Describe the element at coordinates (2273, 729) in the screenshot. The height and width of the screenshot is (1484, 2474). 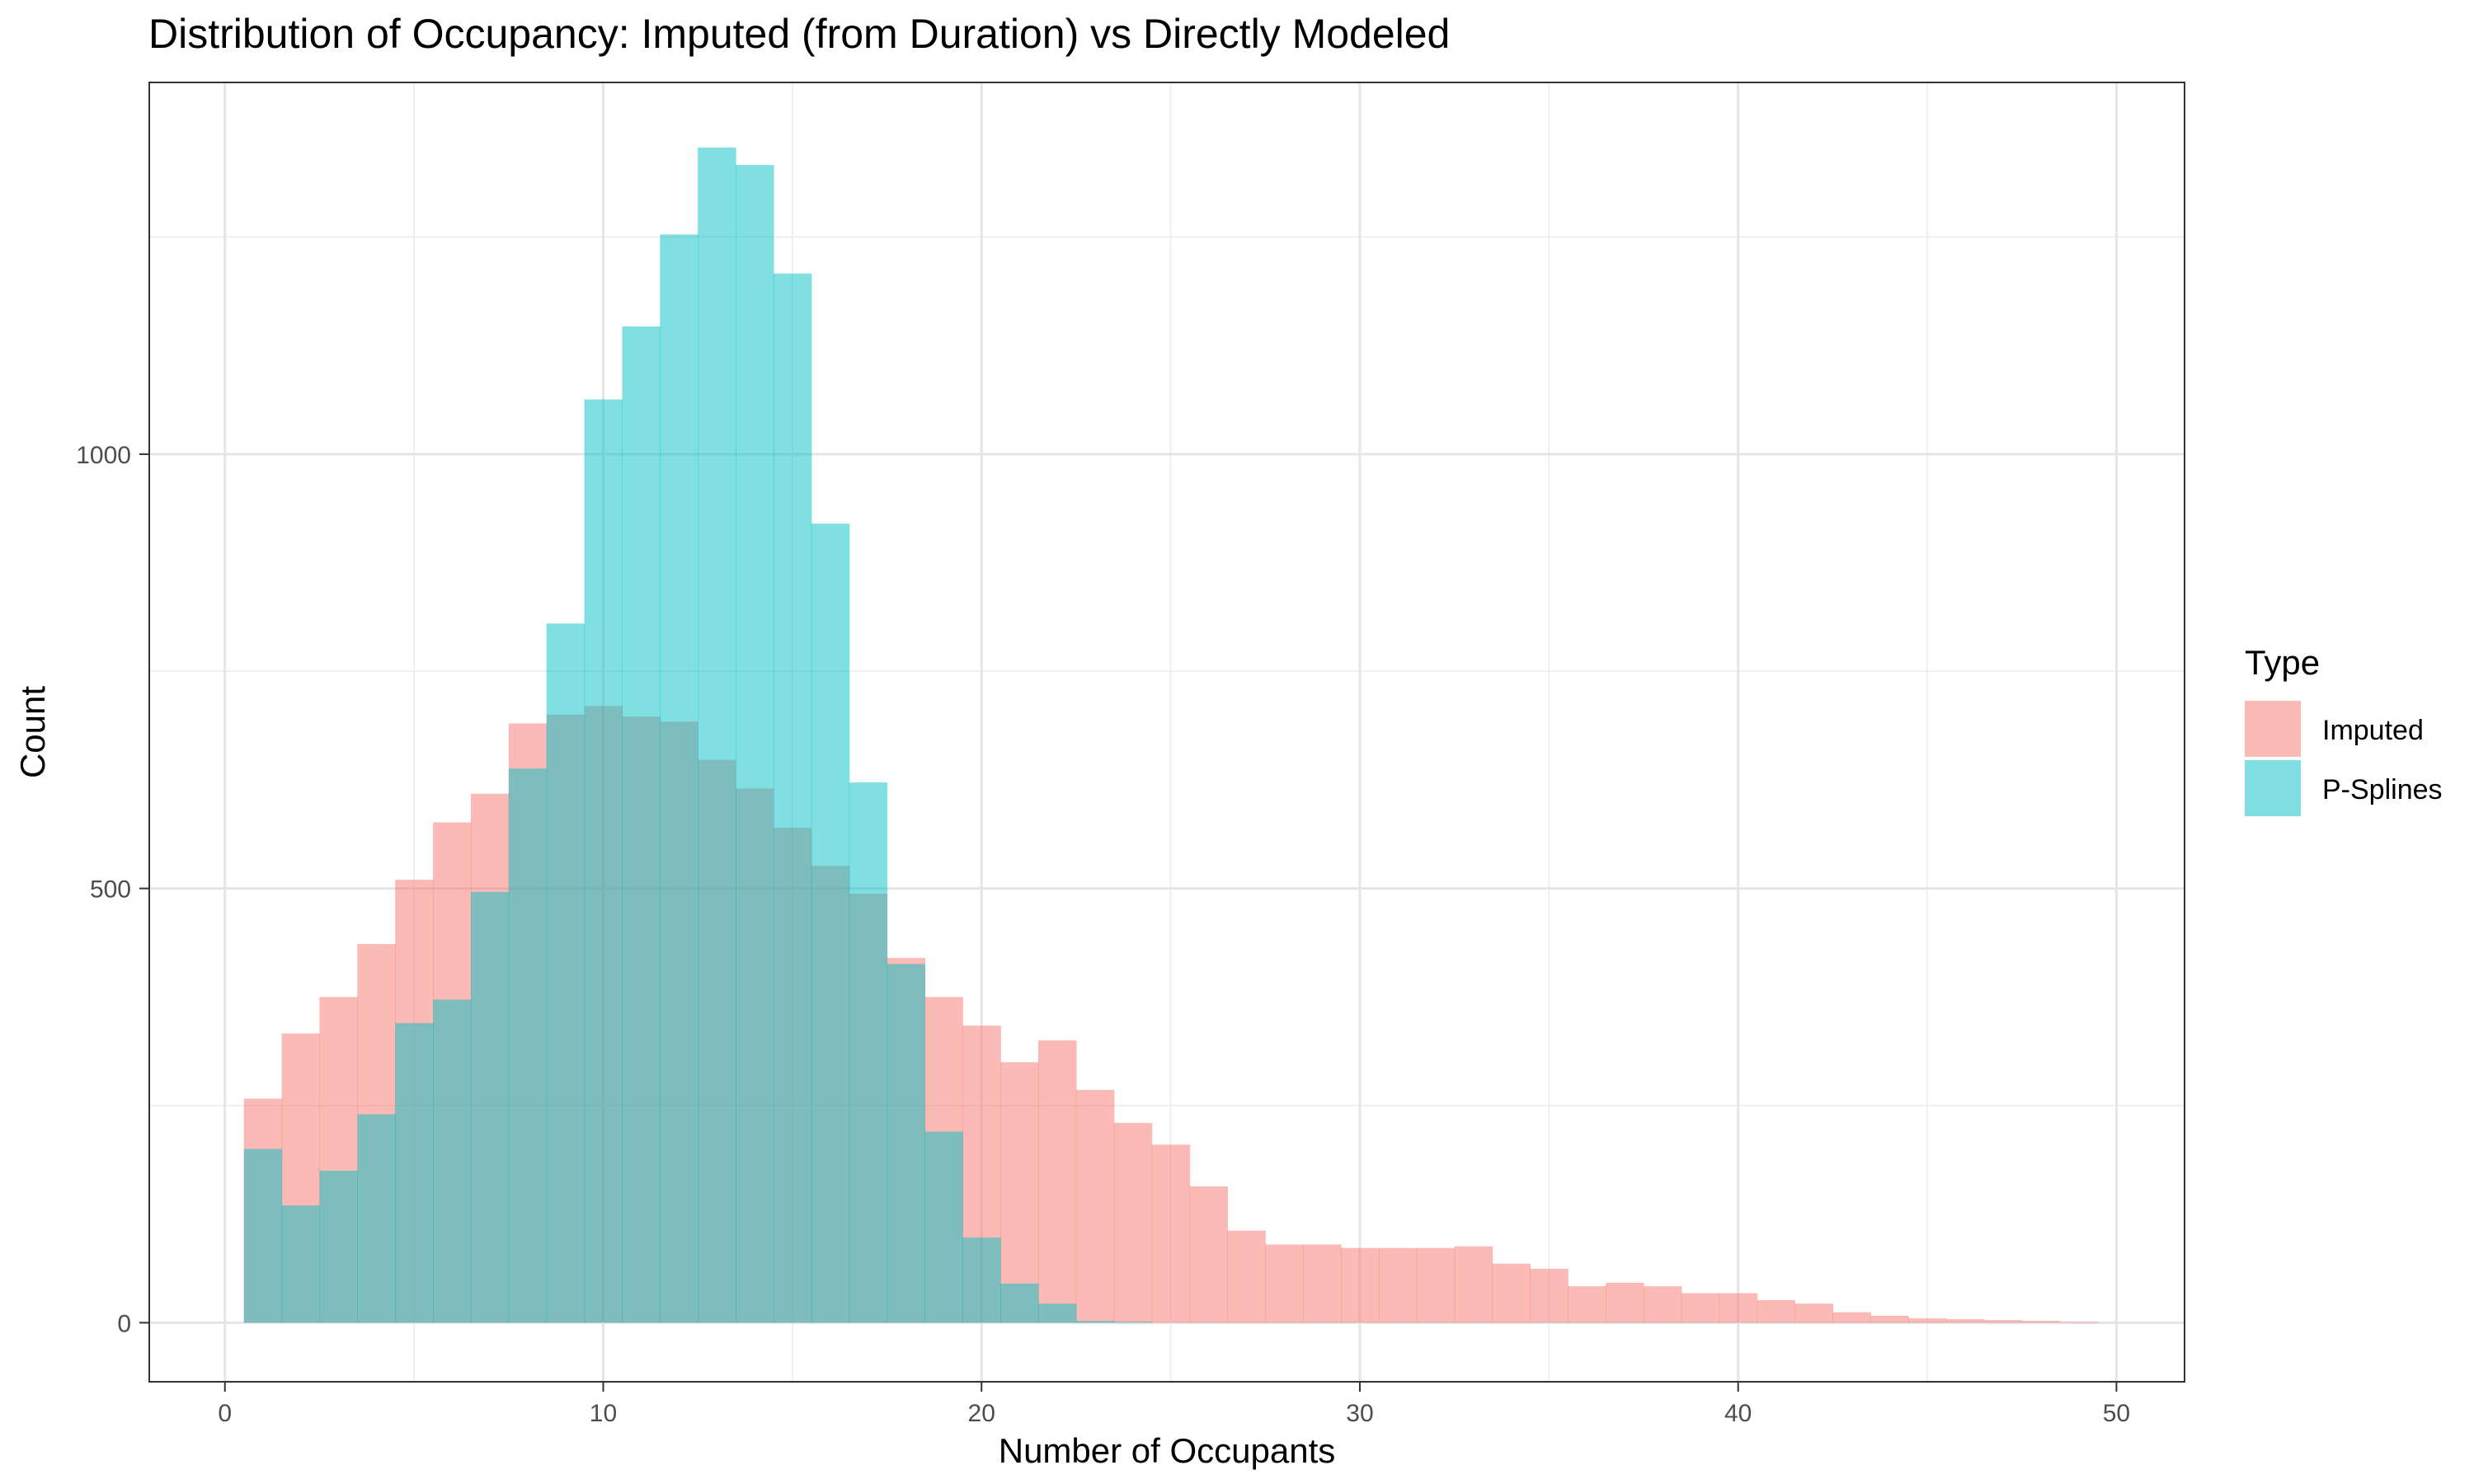
I see `legend-key-imputed` at that location.